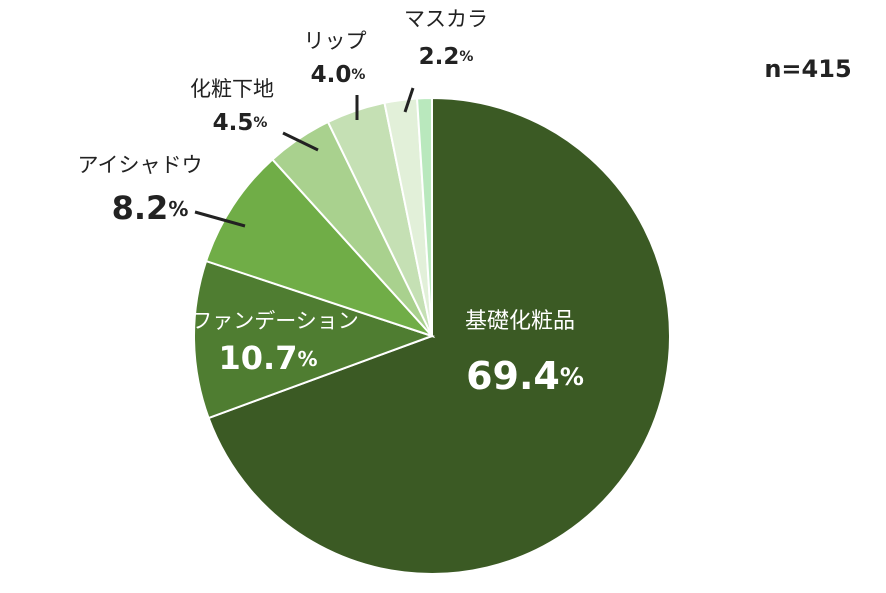  I want to click on slice-label: リップ, so click(335, 41).